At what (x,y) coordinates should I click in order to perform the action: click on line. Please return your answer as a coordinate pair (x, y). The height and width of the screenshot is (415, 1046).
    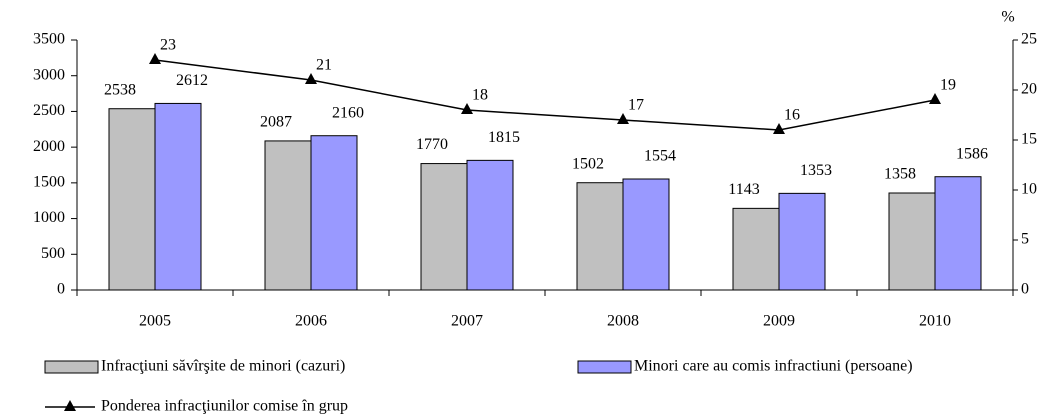
    Looking at the image, I should click on (545, 95).